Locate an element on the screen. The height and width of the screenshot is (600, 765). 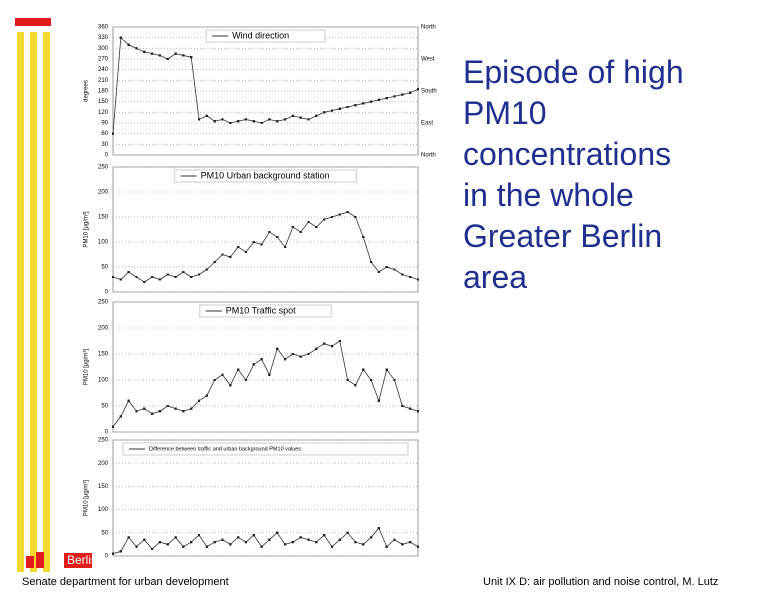
y2-tick-label: West is located at coordinates (428, 60).